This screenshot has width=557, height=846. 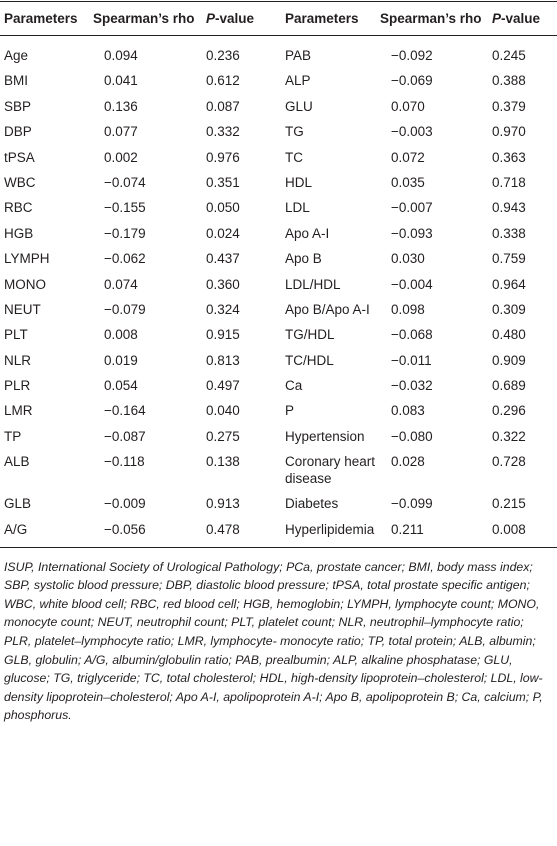 I want to click on table-row: NEUT −0.079 0.324 Apo B/Apo A-I 0.098 0.309, so click(x=278, y=310).